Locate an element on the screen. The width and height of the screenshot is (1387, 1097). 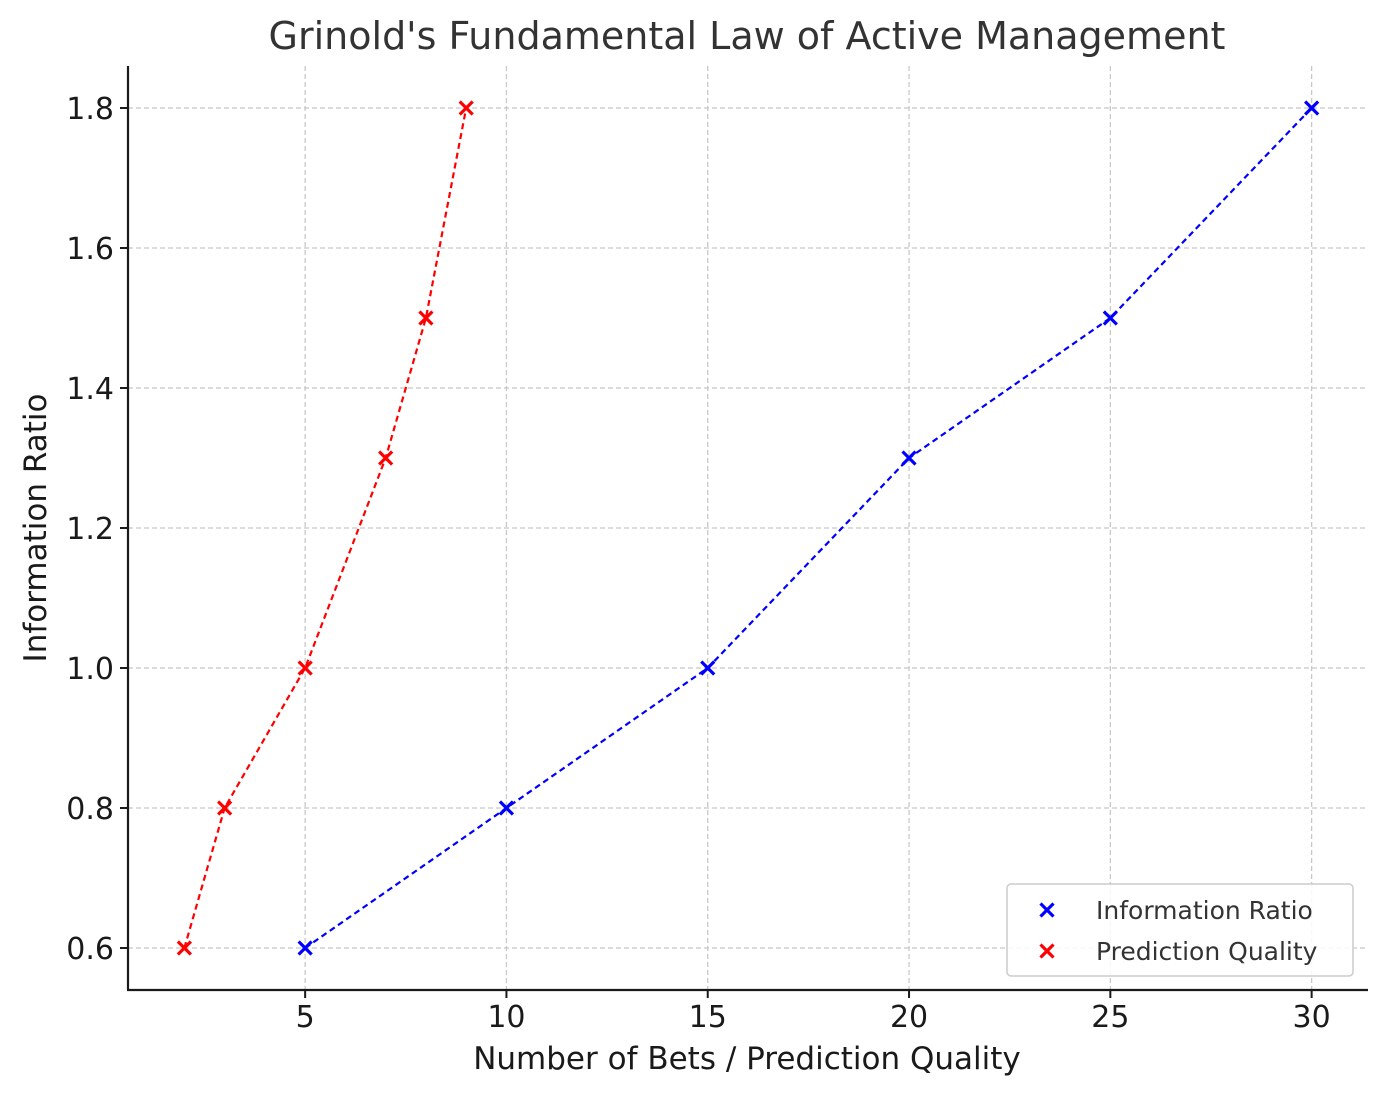
y-tick-label: 1.4 is located at coordinates (90, 389).